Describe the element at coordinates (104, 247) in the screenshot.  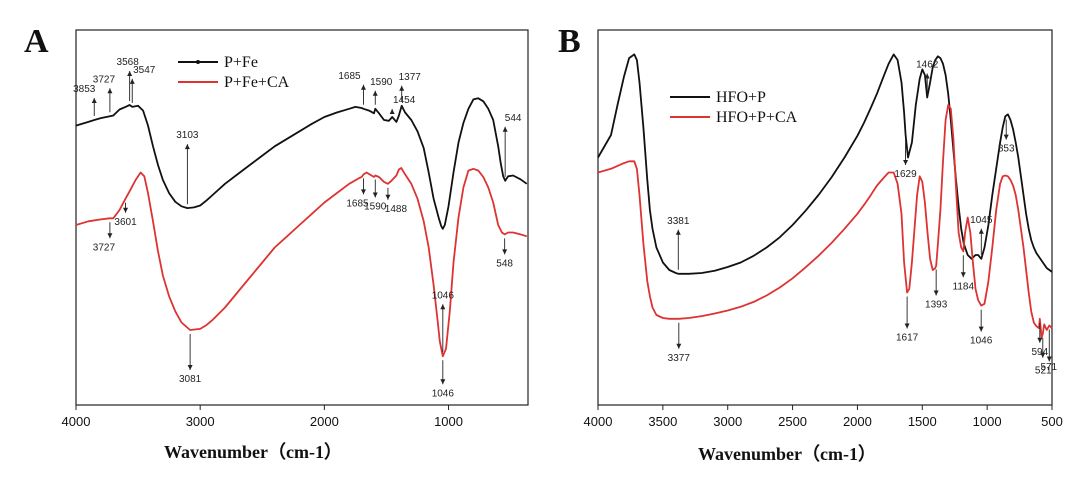
I see `peak-label: 3727` at that location.